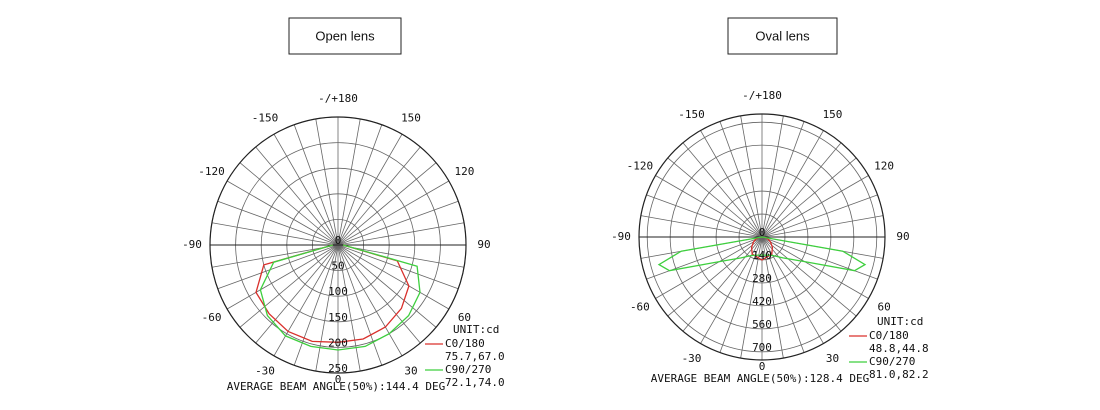 Image resolution: width=1100 pixels, height=410 pixels. What do you see at coordinates (762, 324) in the screenshot?
I see `radial-tick-label: 560` at bounding box center [762, 324].